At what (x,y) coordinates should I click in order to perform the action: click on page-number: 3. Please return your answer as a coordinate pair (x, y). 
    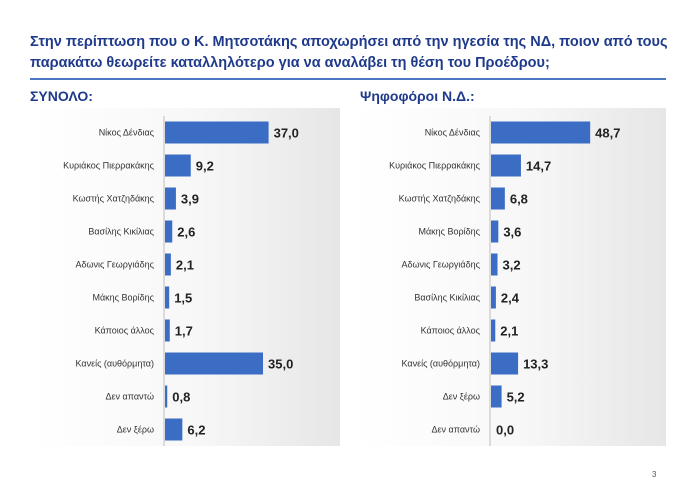
    Looking at the image, I should click on (654, 474).